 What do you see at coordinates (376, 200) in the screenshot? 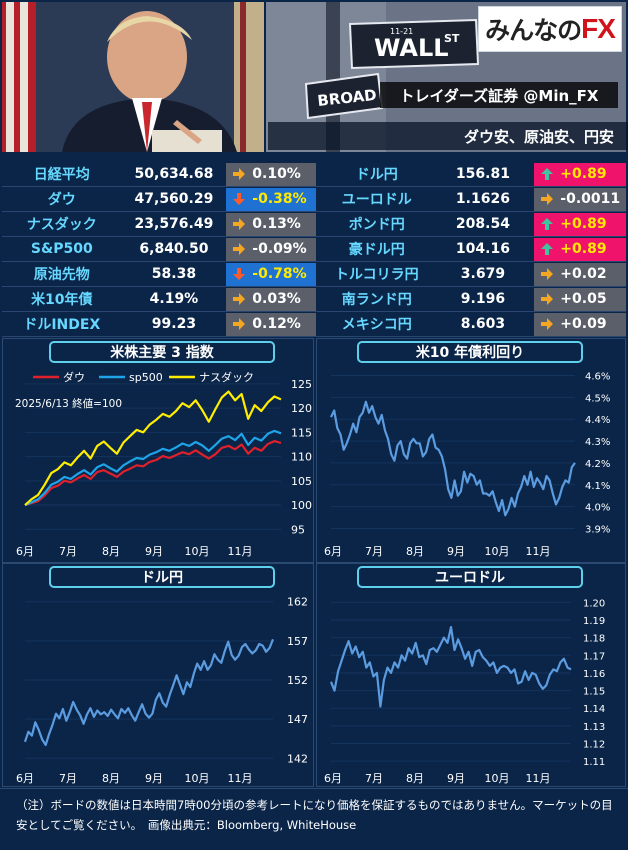
I see `fx-name: ユーロドル` at bounding box center [376, 200].